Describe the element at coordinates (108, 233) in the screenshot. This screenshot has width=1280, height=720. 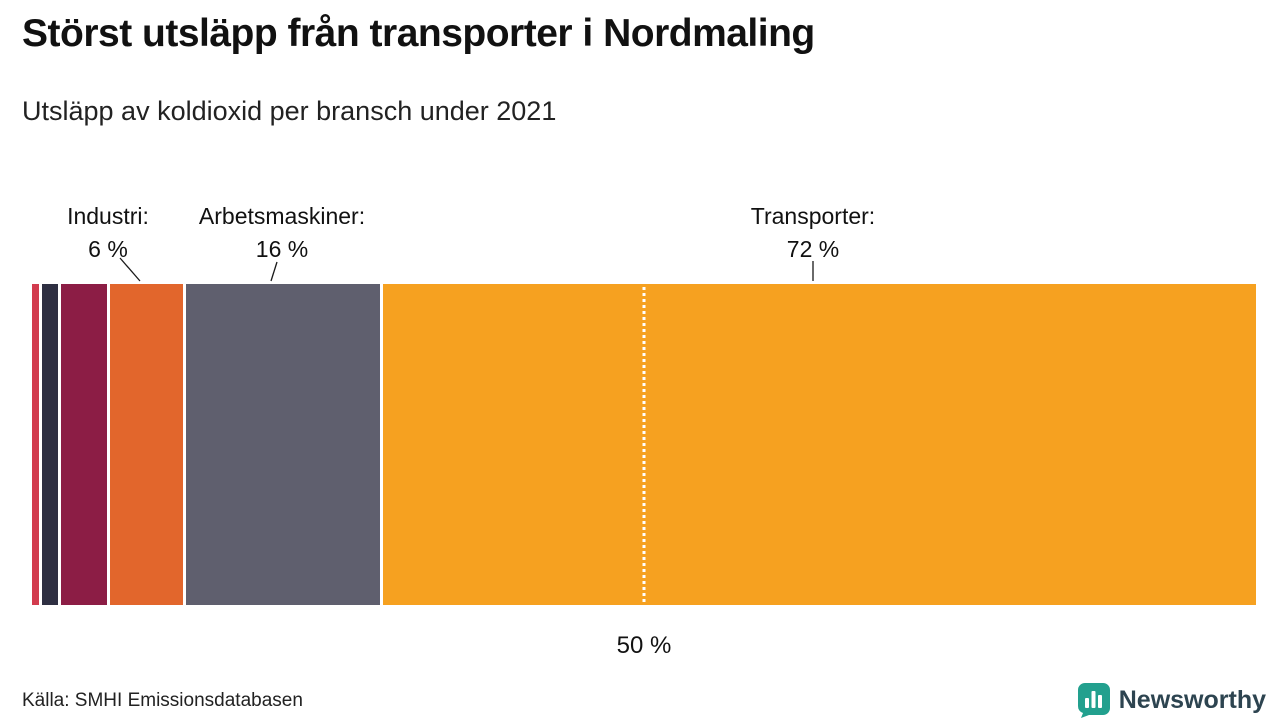
I see `annotation-industri: Industri: 6 %` at that location.